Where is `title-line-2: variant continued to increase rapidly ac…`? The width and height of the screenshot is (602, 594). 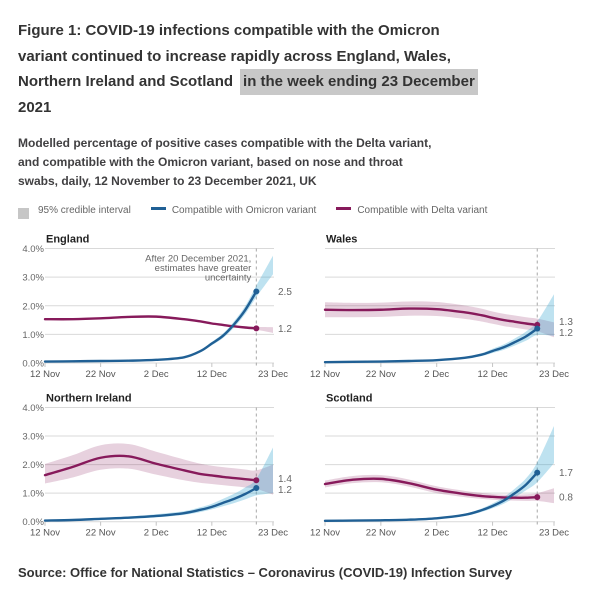
title-line-2: variant continued to increase rapidly ac… is located at coordinates (234, 56).